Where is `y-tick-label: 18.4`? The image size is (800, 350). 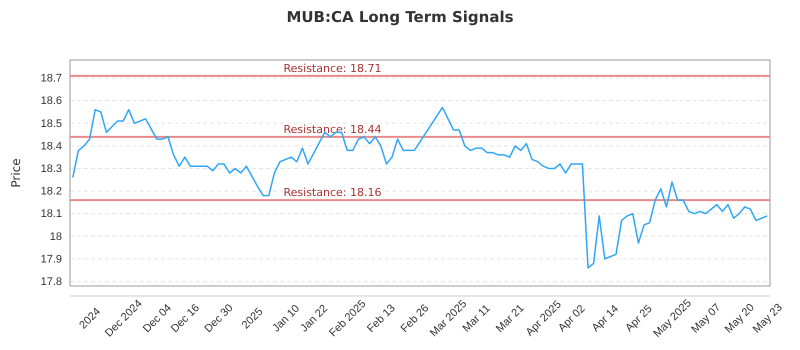
y-tick-label: 18.4 is located at coordinates (51, 146).